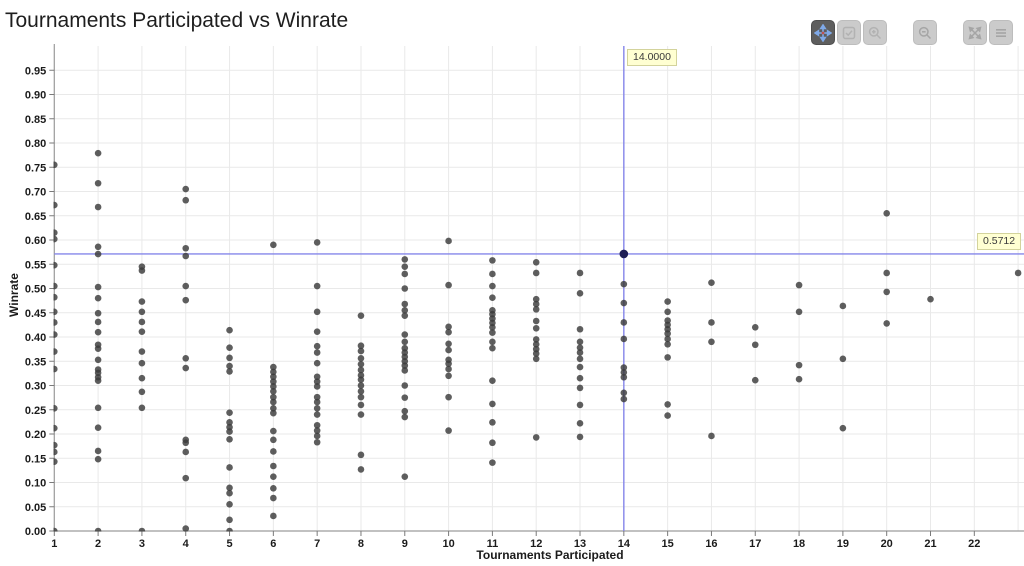 The width and height of the screenshot is (1024, 566). Describe the element at coordinates (1001, 32) in the screenshot. I see `menu-button` at that location.